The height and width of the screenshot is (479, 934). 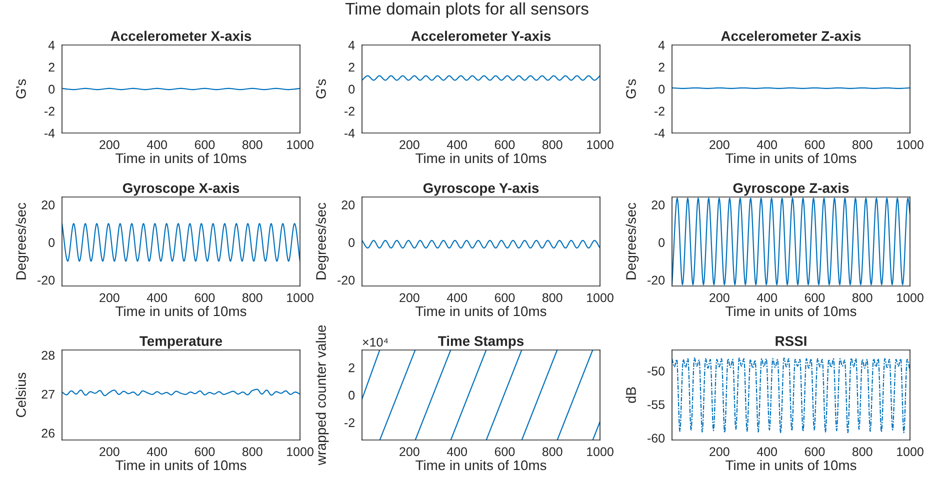 I want to click on chart-title: Gyroscope Y-axis, so click(x=481, y=189).